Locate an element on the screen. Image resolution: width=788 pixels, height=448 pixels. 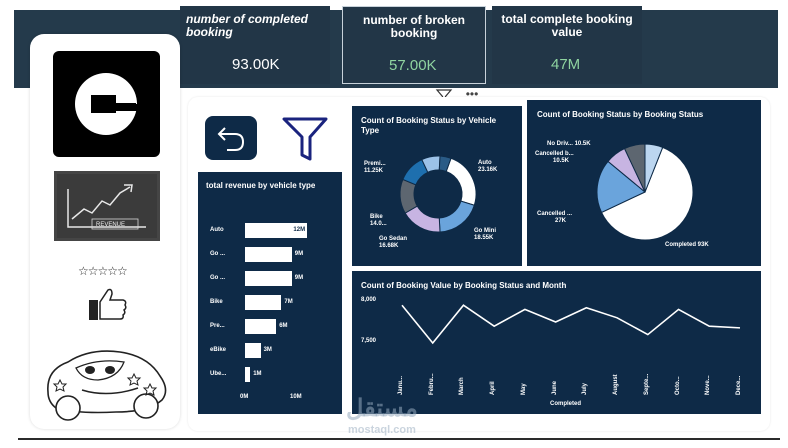
line-series is located at coordinates (571, 324).